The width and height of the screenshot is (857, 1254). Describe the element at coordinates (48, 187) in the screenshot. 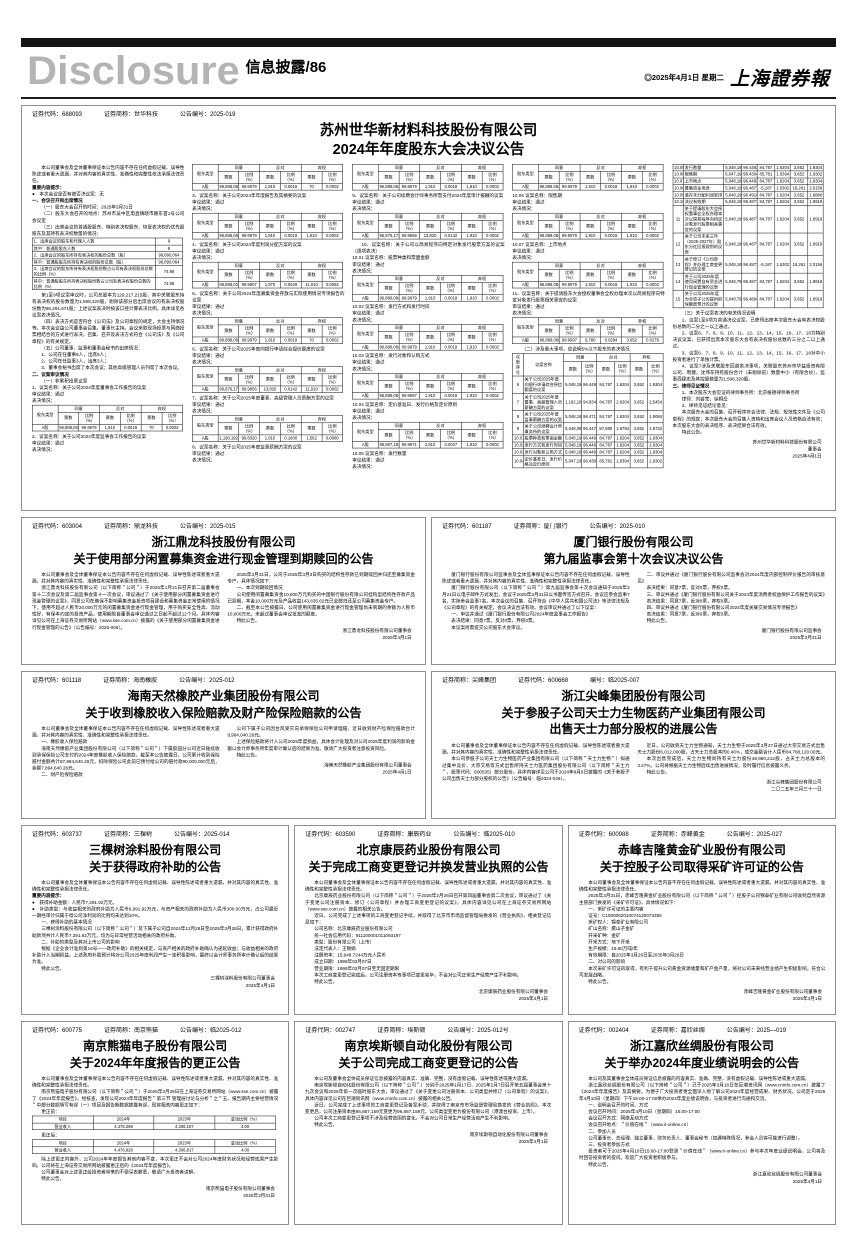

I see `body-heading: 重要内容提示：` at that location.